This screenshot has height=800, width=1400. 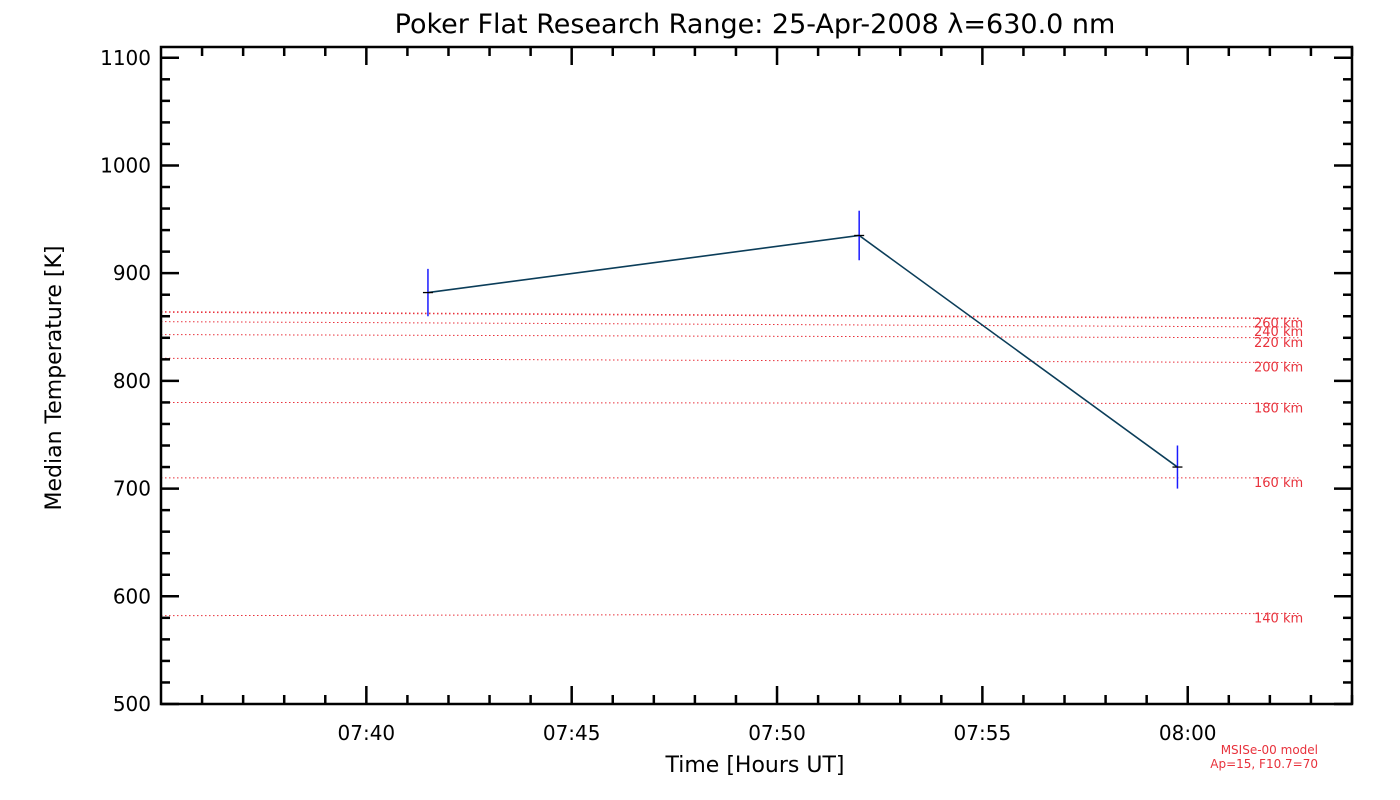 What do you see at coordinates (1278, 483) in the screenshot?
I see `reference-label: 160 km` at bounding box center [1278, 483].